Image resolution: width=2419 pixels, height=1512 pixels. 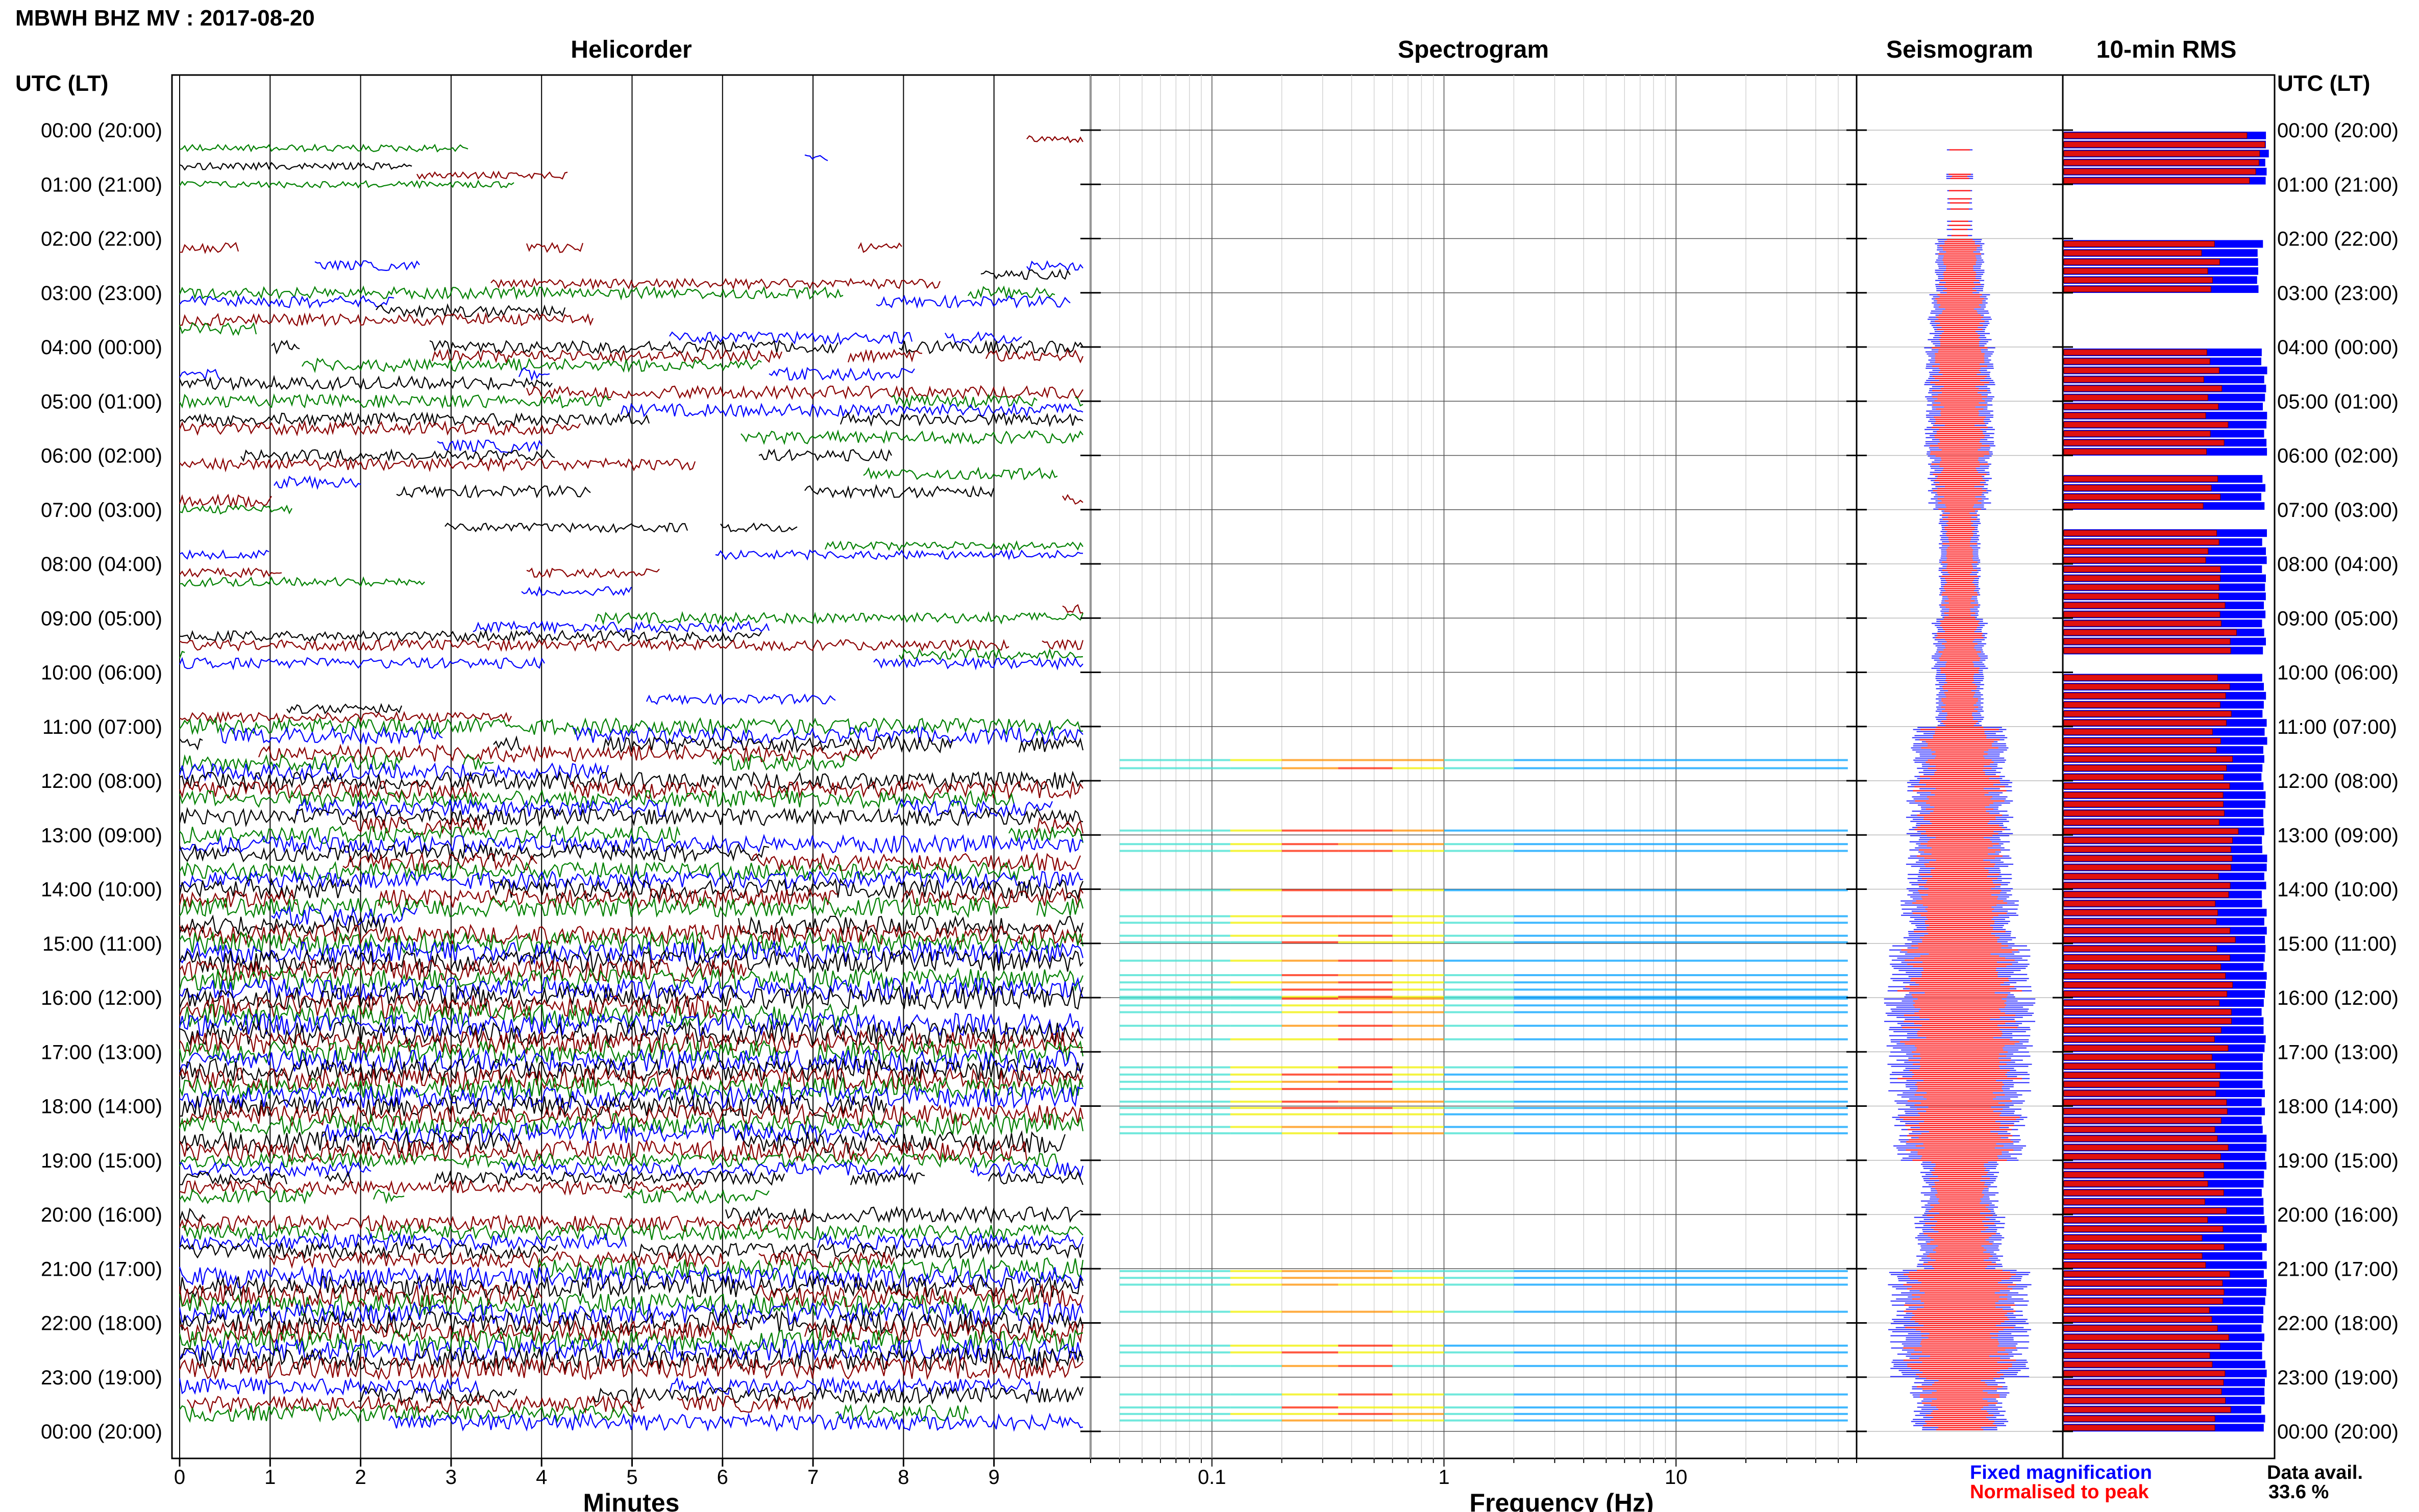 What do you see at coordinates (2338, 618) in the screenshot?
I see `time-tick-label-right: 09:00 (05:00)` at bounding box center [2338, 618].